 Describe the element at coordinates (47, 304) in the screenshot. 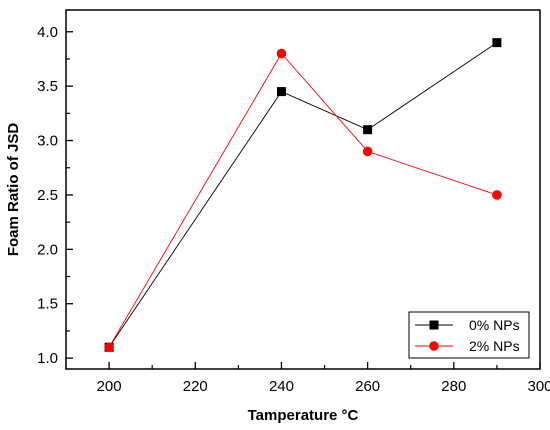

I see `y-tick-label: 1.5` at that location.